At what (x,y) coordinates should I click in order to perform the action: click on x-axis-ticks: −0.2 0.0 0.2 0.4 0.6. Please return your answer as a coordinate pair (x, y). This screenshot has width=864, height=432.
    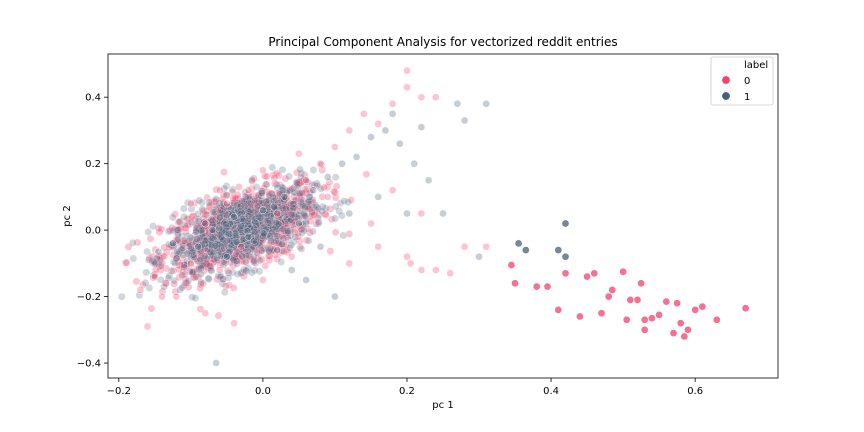
    Looking at the image, I should click on (405, 387).